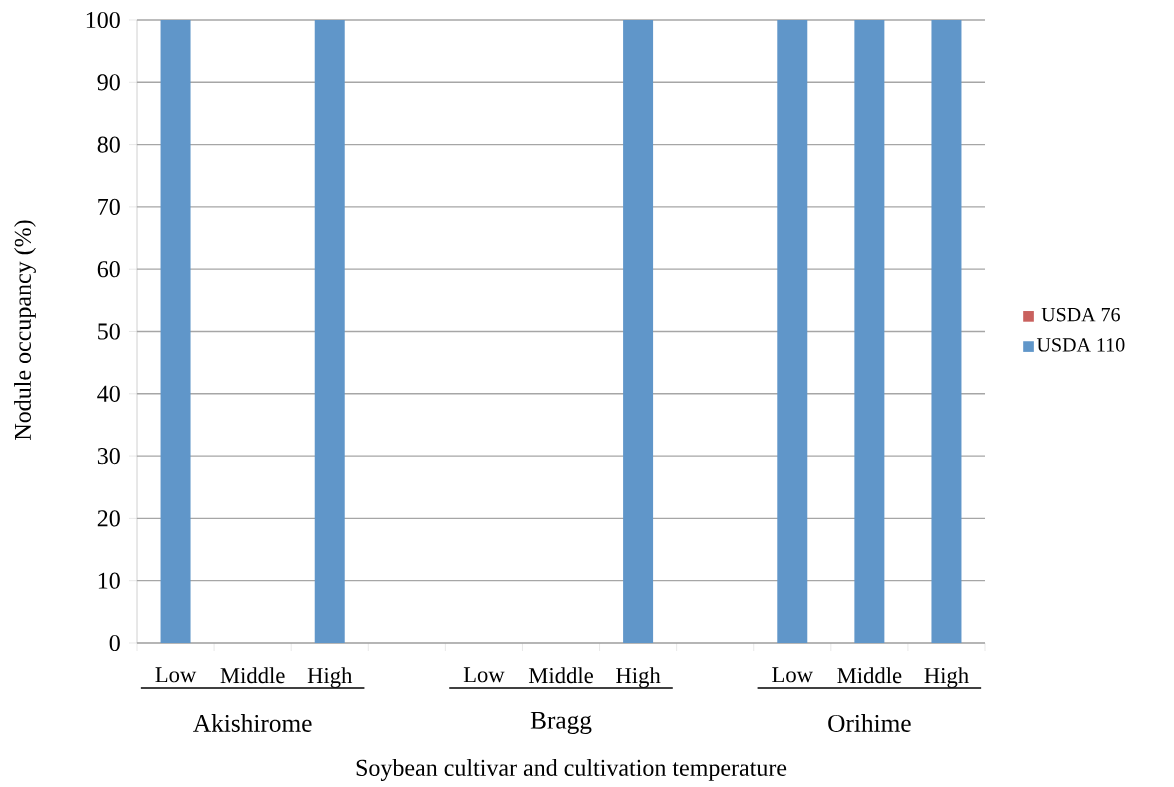  I want to click on x-axis-title: Soybean cultivar and cultivation temperature, so click(571, 770).